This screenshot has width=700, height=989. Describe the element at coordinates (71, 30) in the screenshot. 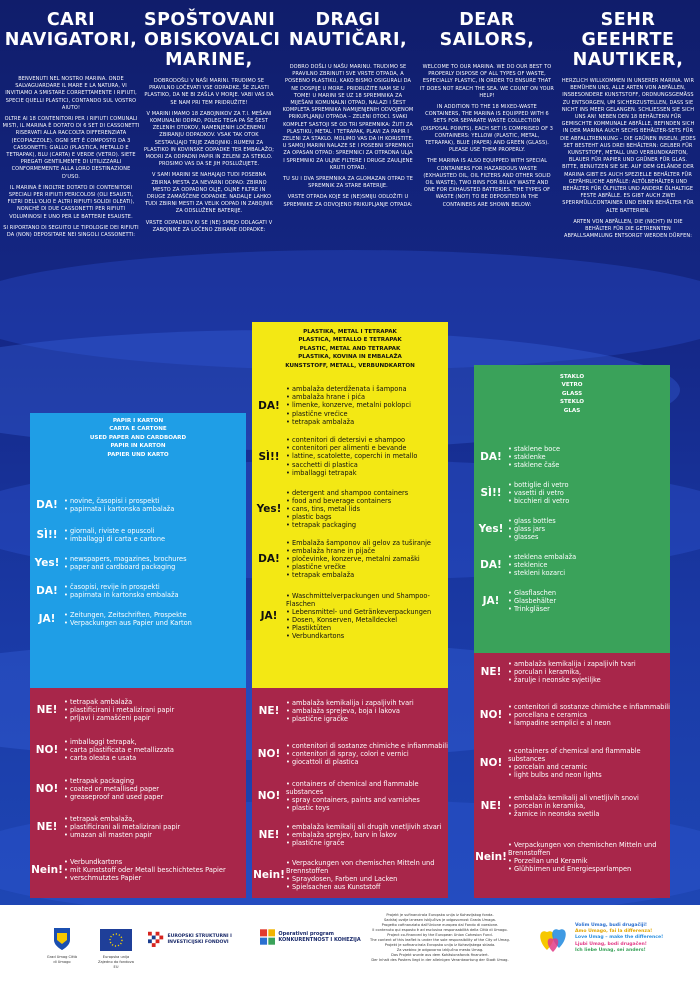

I see `intro-title: CARI NAVIGATORI,` at that location.